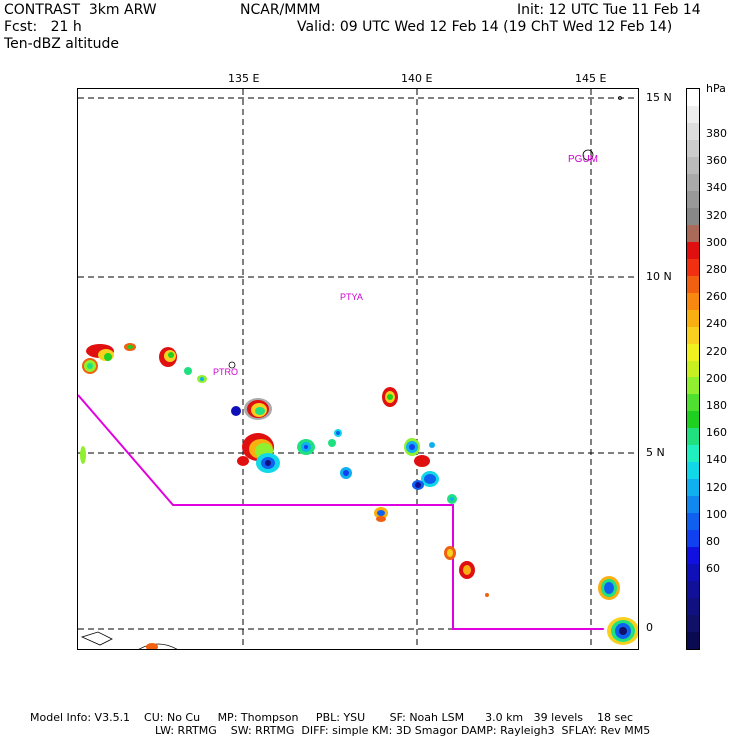  Describe the element at coordinates (716, 460) in the screenshot. I see `colorbar-tick-label: 140` at that location.